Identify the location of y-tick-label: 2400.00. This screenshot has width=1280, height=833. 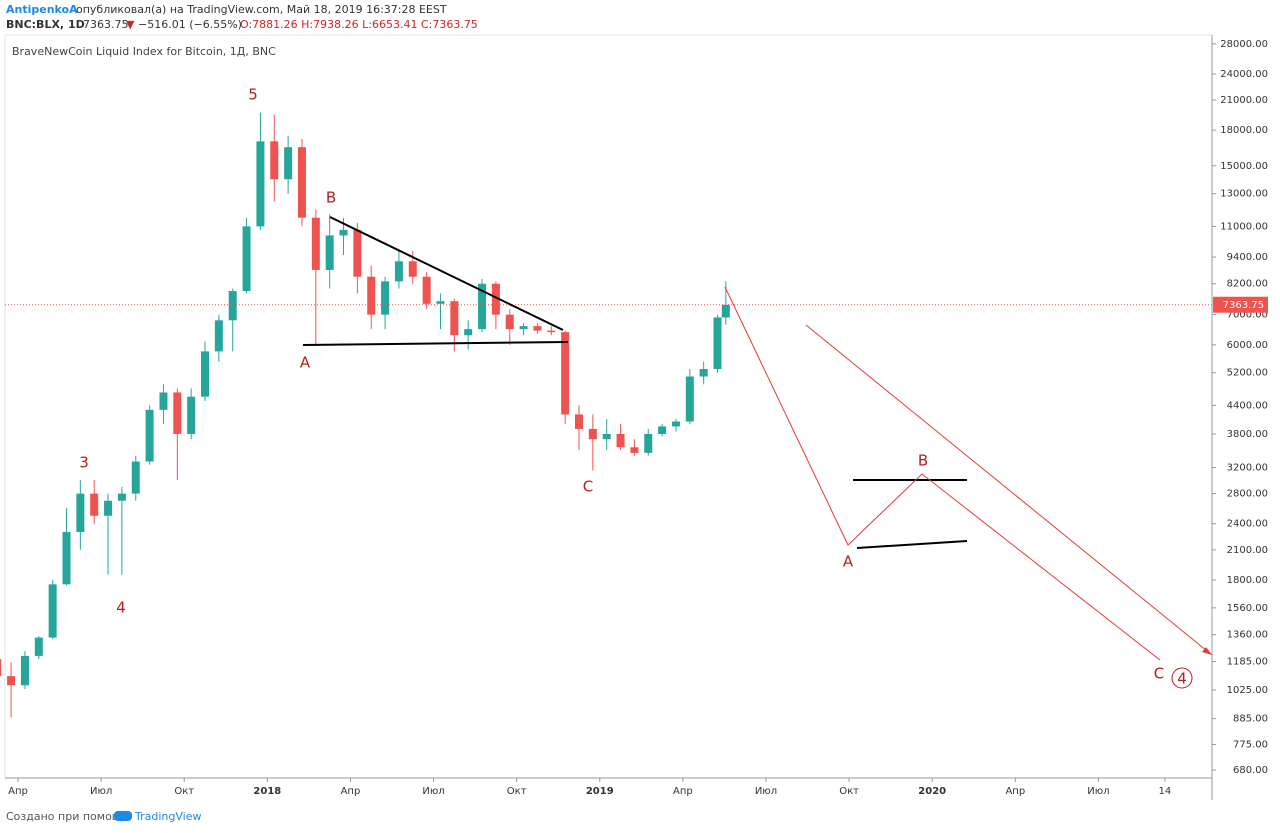
(1247, 524).